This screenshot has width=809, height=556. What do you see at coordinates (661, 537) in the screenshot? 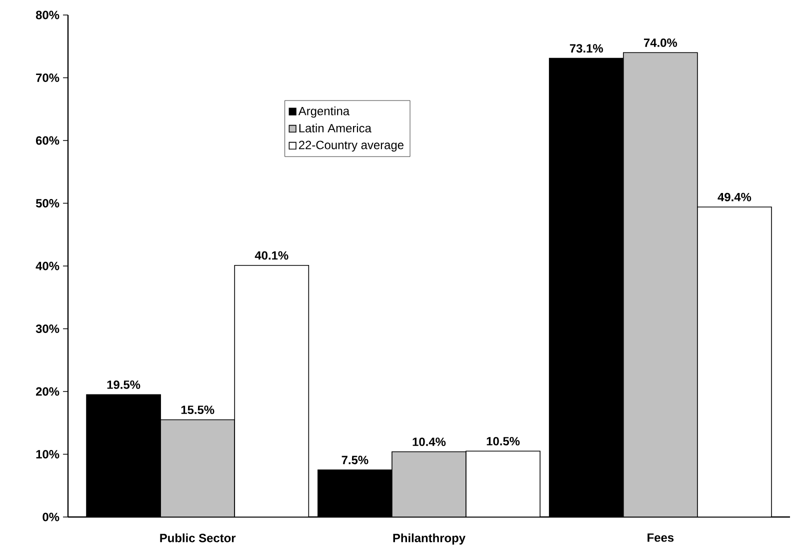
I see `x-tick-label: Fees` at bounding box center [661, 537].